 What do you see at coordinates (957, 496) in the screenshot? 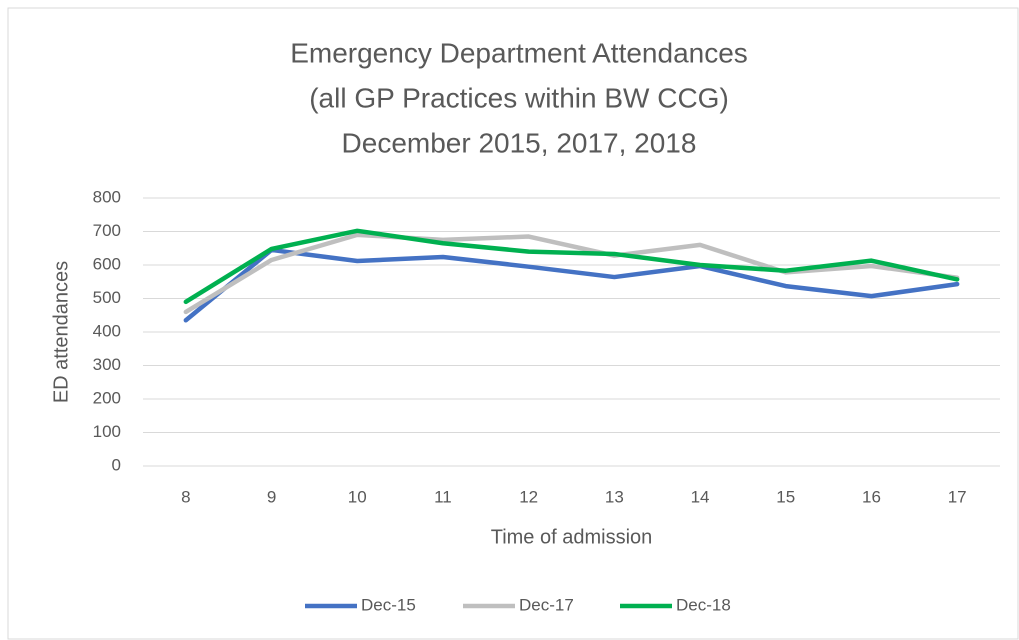
I see `x-tick-label: 17` at bounding box center [957, 496].